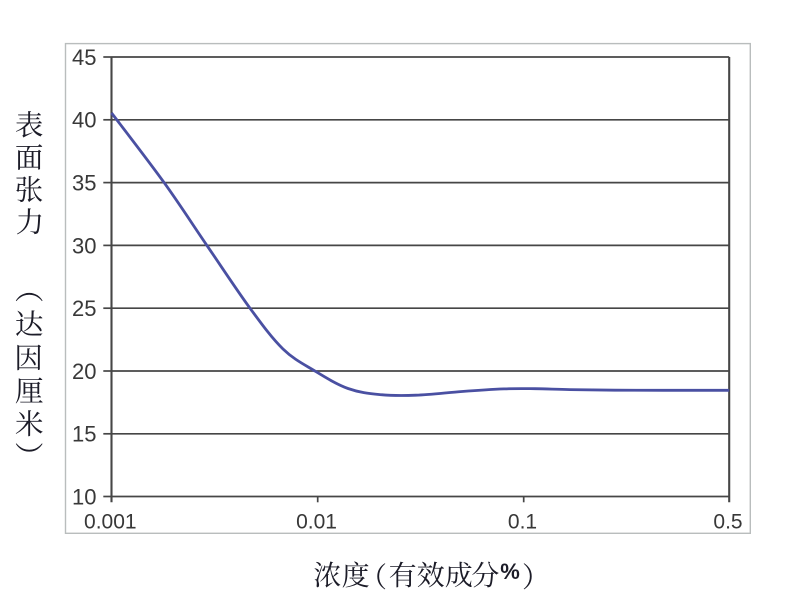 The image size is (792, 609). Describe the element at coordinates (84, 308) in the screenshot. I see `svg-text: 25` at that location.